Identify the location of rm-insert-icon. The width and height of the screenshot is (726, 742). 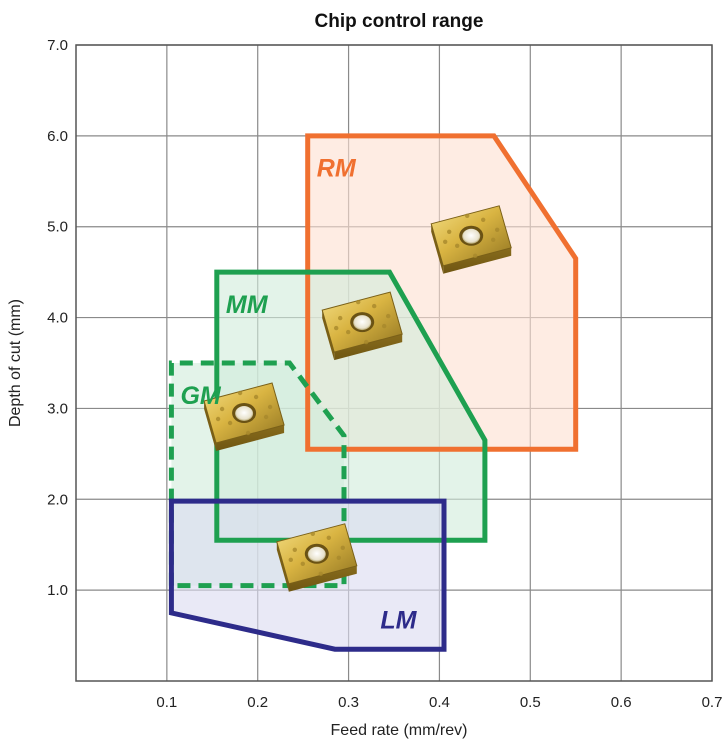
(471, 239).